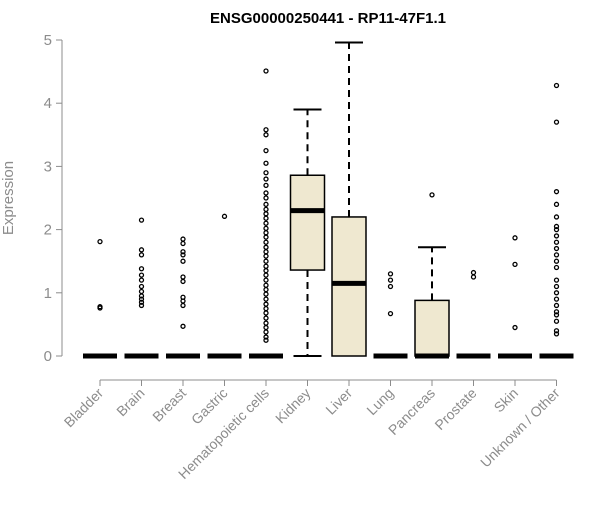 This screenshot has height=505, width=600. Describe the element at coordinates (53, 198) in the screenshot. I see `y-axis: 0 1 2 3 4 5` at that location.